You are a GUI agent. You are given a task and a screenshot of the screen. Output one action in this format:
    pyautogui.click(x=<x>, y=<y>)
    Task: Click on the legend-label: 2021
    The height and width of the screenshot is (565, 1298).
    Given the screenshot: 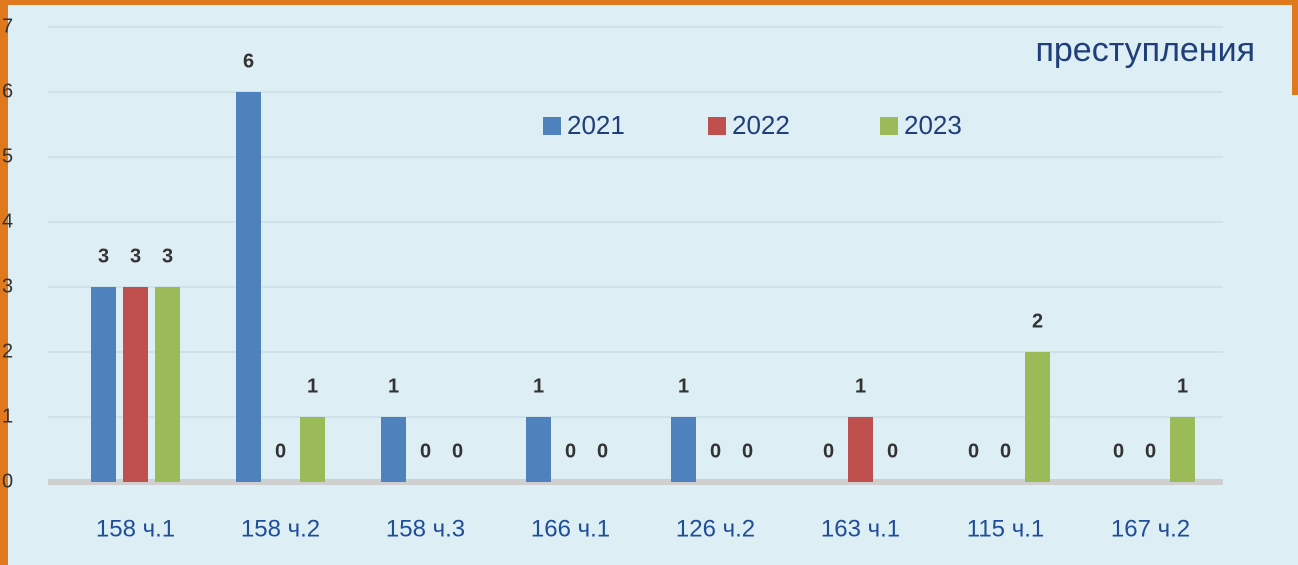 What is the action you would take?
    pyautogui.click(x=596, y=125)
    